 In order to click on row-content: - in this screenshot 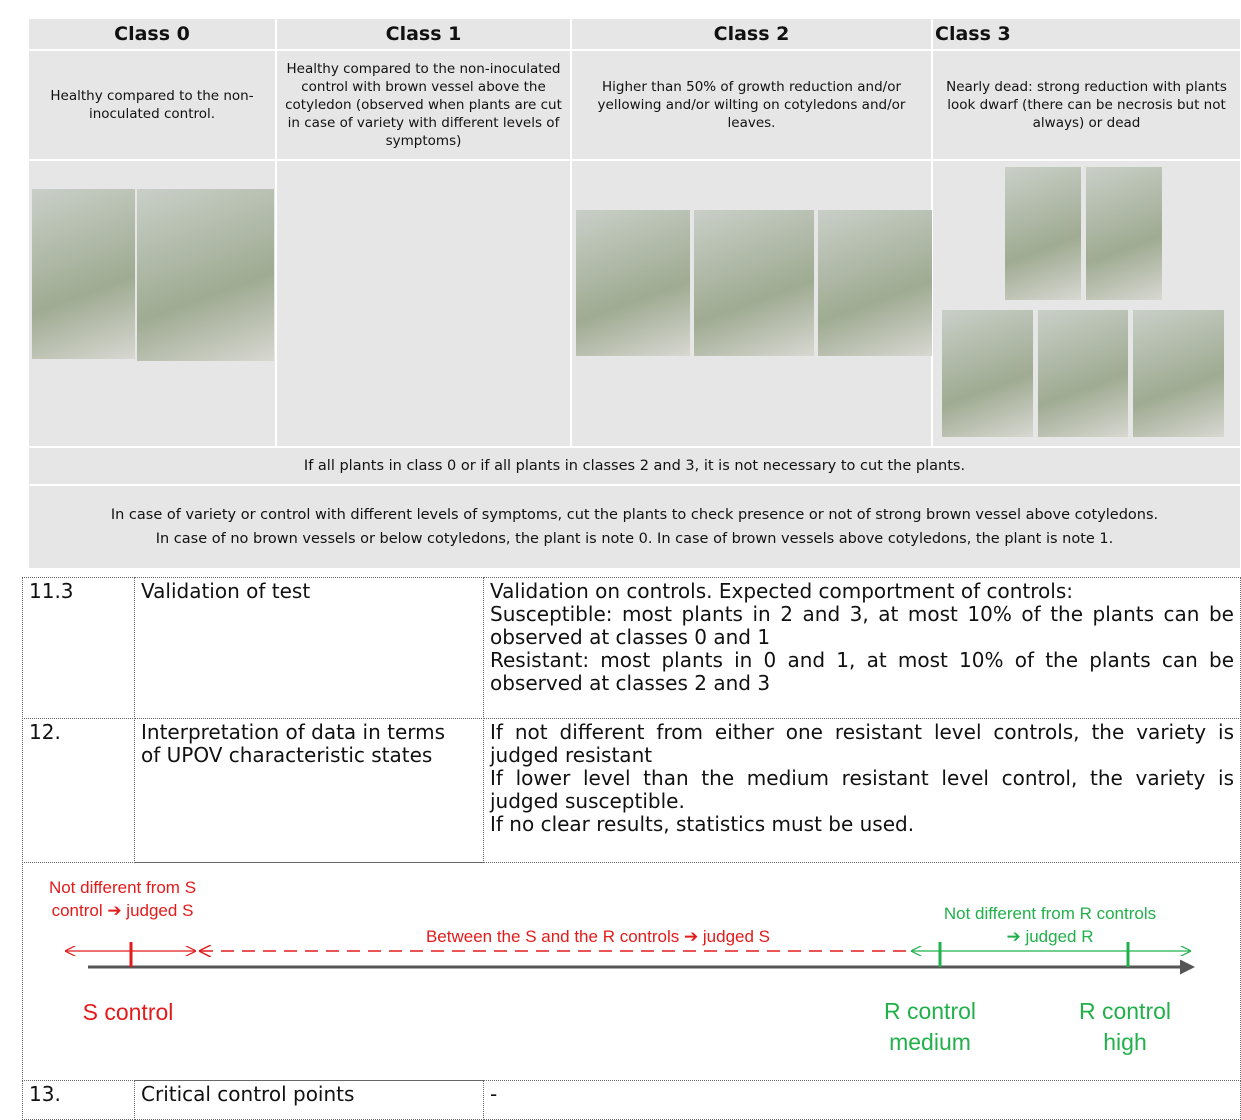, I will do `click(862, 1100)`.